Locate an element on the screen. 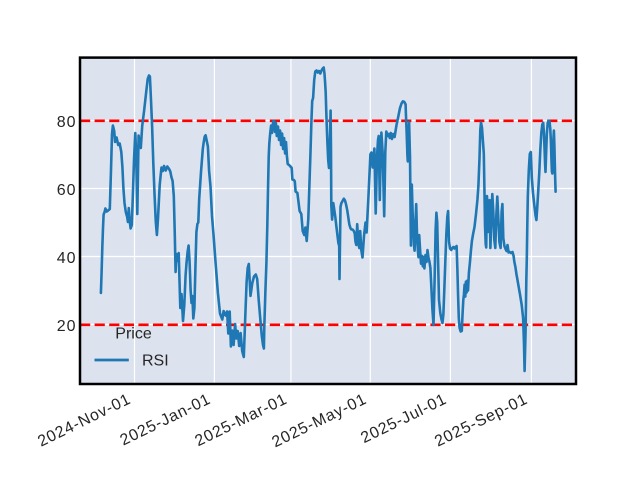  svg-text: Price is located at coordinates (133, 333).